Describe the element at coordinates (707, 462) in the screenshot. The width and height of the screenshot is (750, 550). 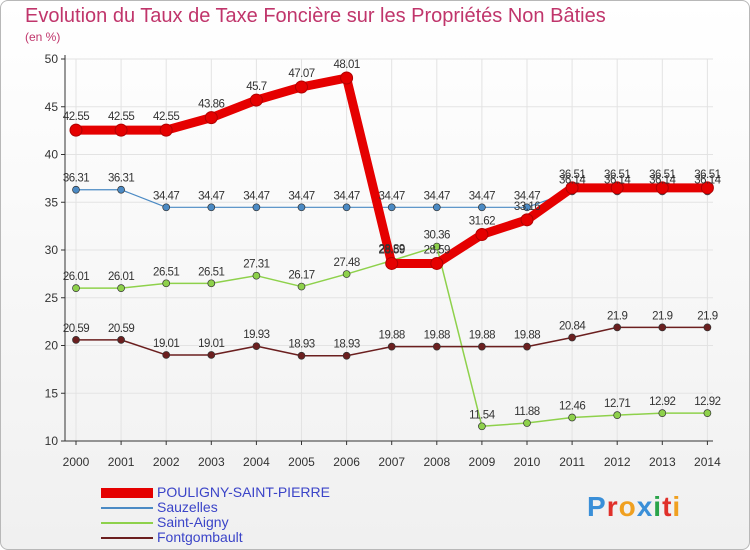
I see `x-tick-label: 2014` at that location.